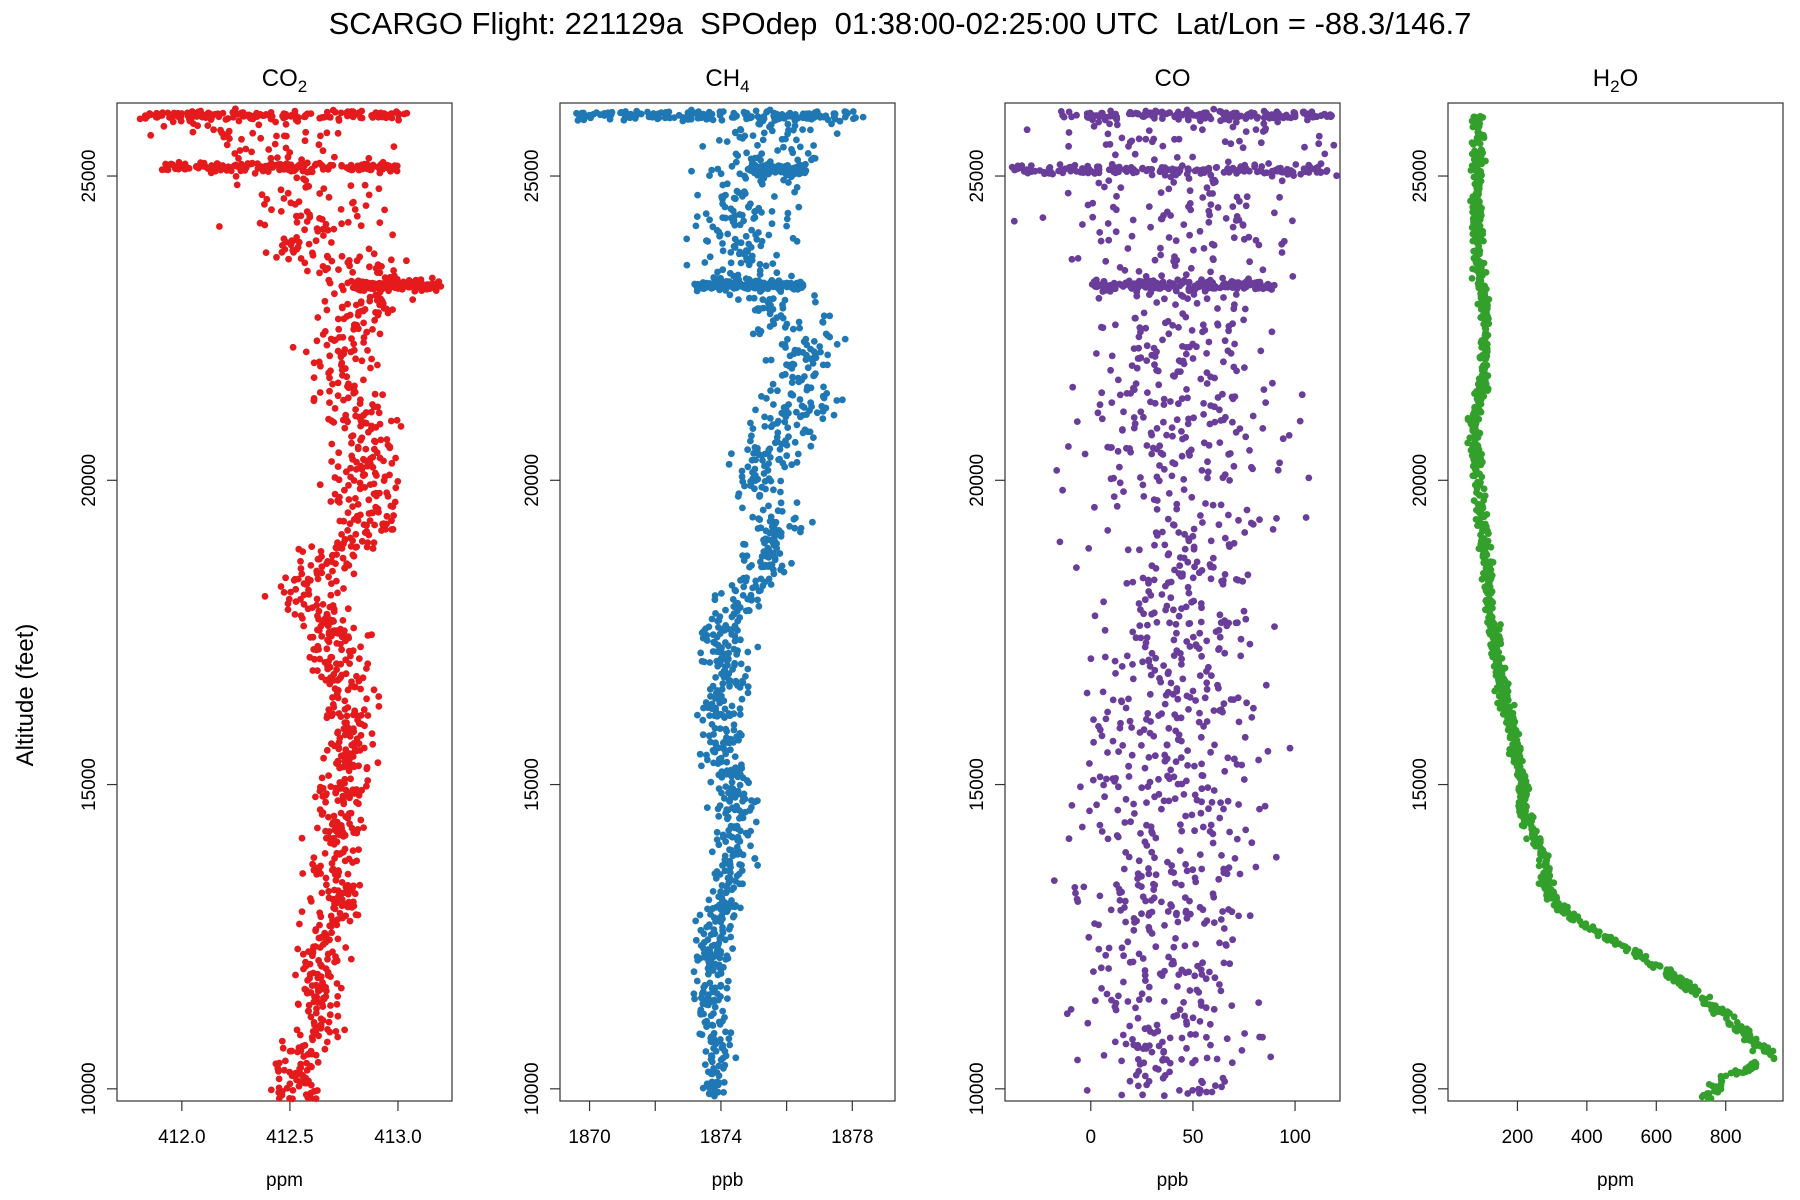  I want to click on y-tick-label: 10000, so click(1420, 1088).